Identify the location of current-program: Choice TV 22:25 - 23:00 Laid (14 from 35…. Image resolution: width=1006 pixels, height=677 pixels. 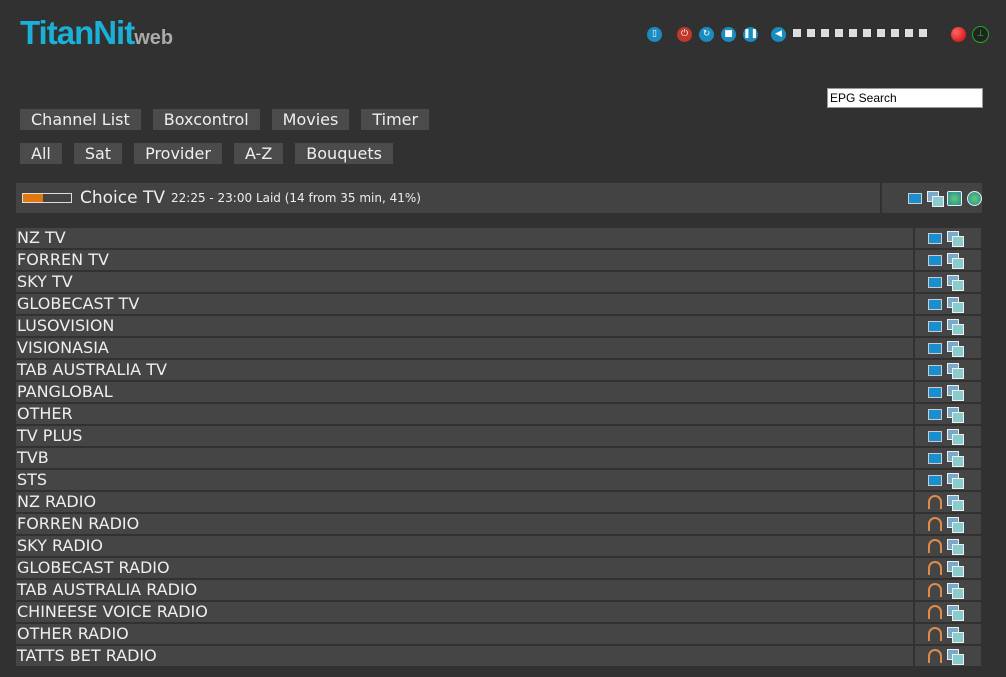
(448, 198).